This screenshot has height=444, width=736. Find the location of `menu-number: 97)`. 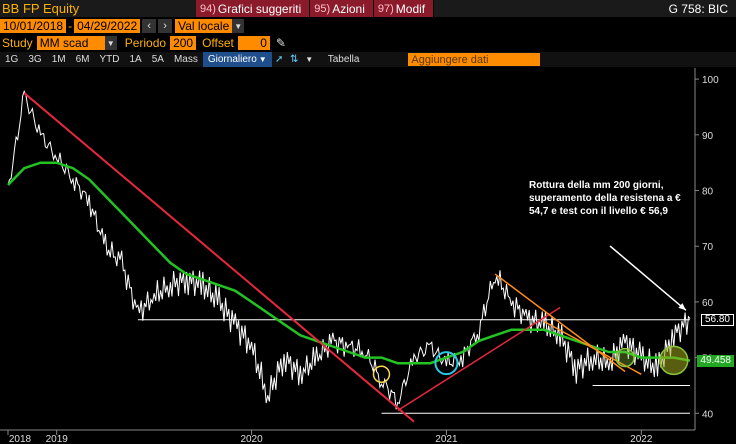

menu-number: 97) is located at coordinates (385, 8).